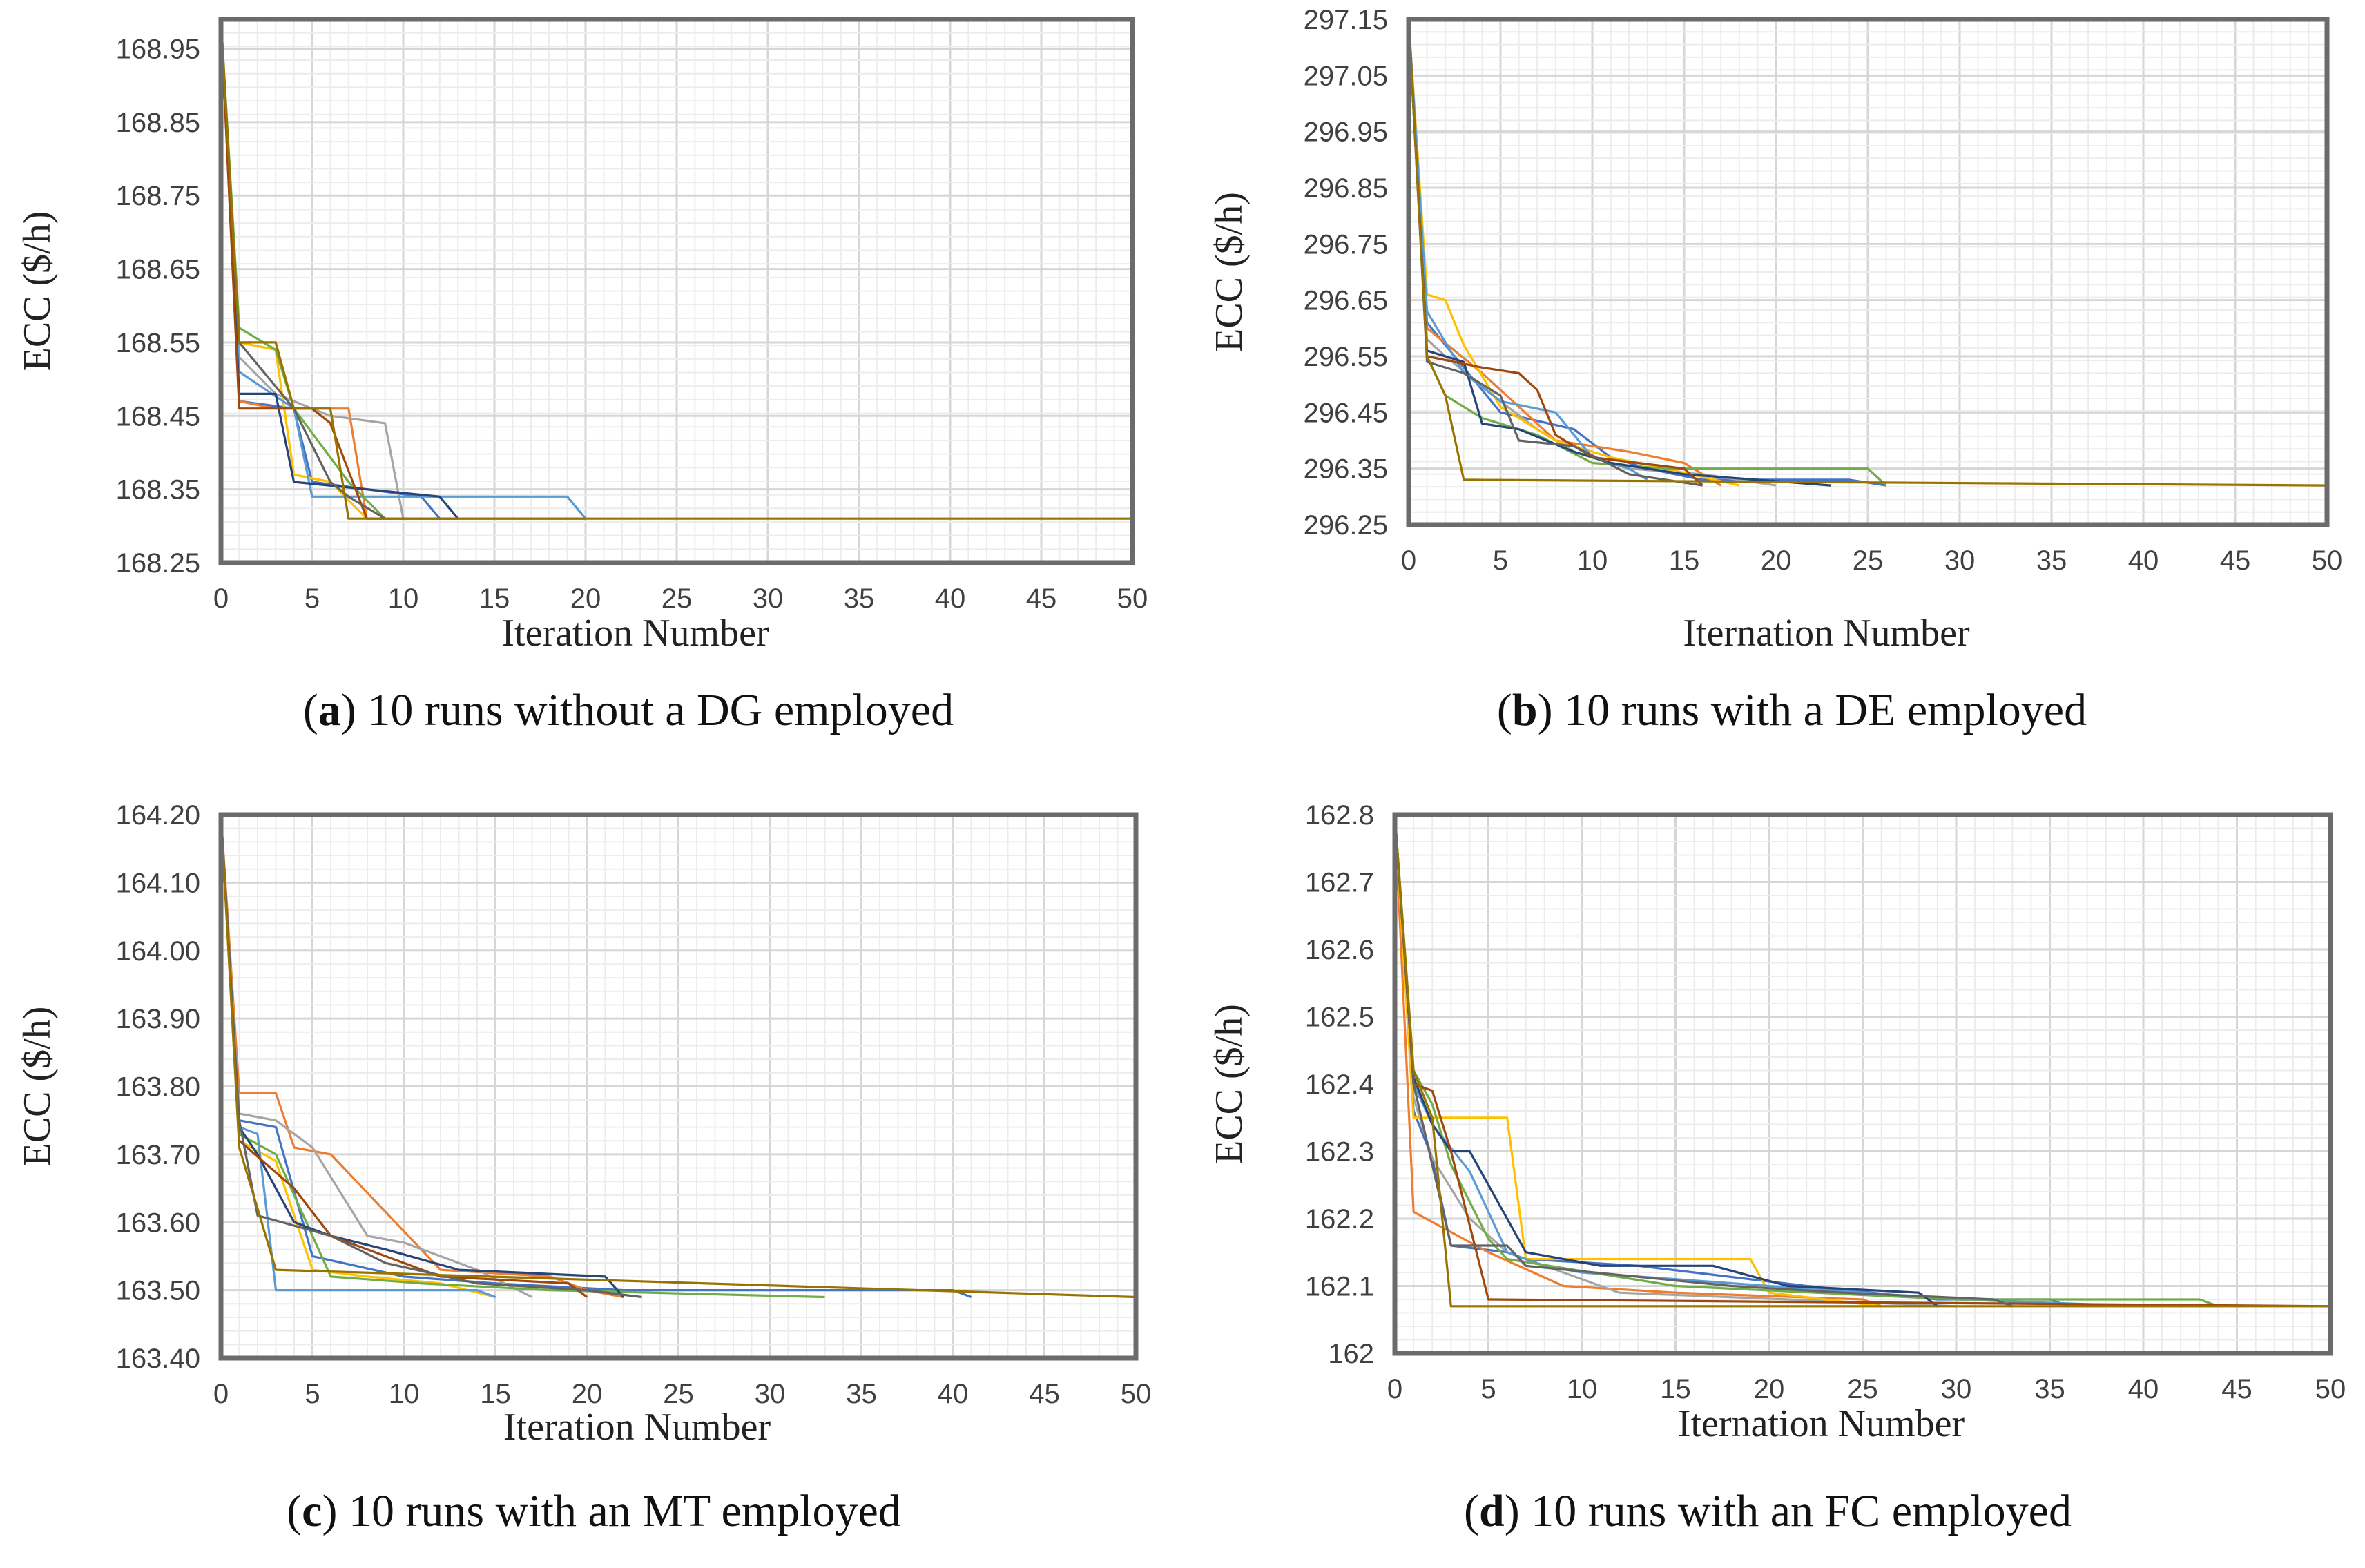 This screenshot has width=2365, height=1568. I want to click on y-tick-label: 168.65, so click(158, 270).